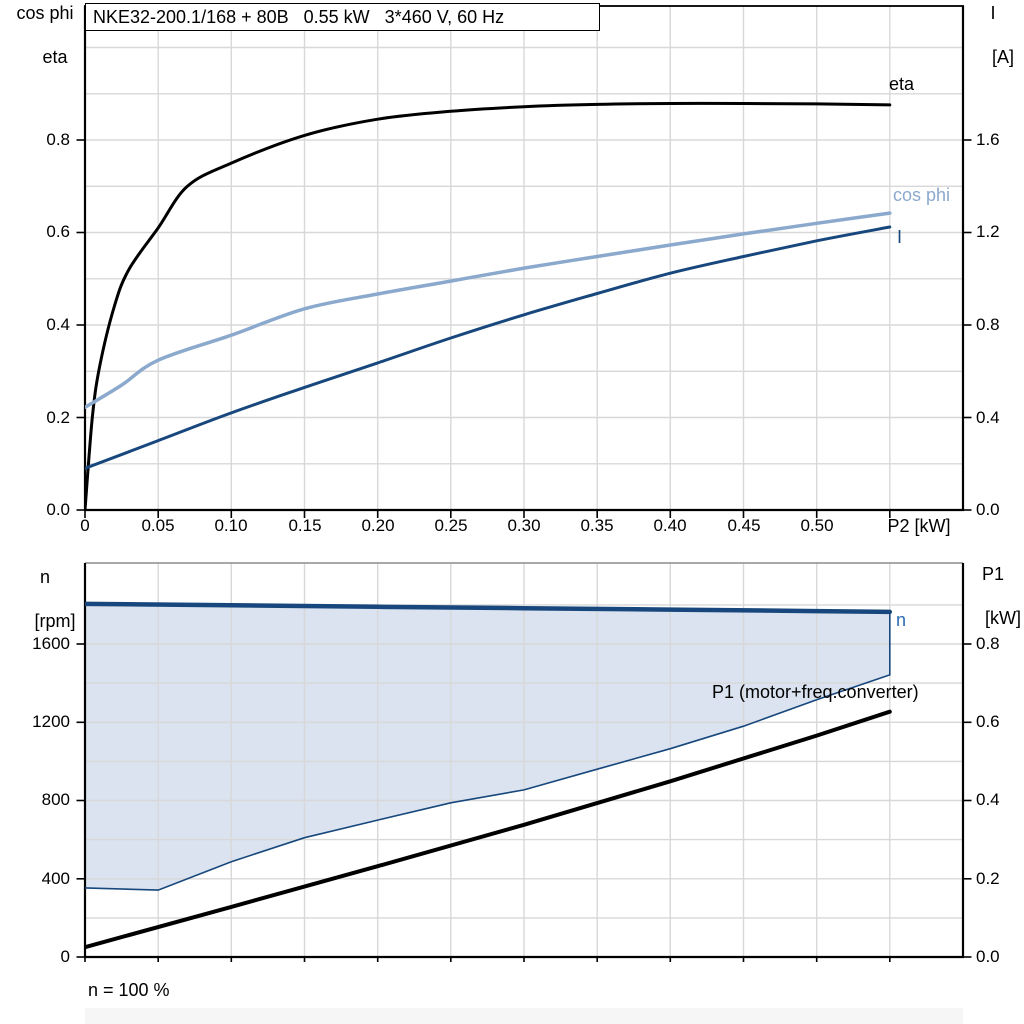  Describe the element at coordinates (670, 525) in the screenshot. I see `top-x-tick-0.40: 0.40` at that location.